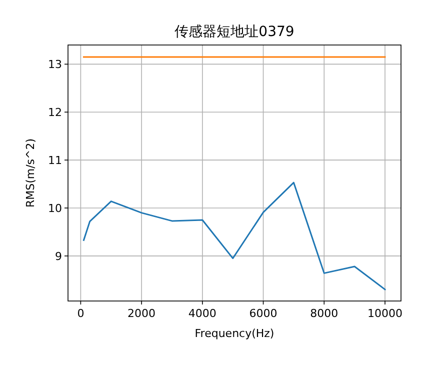 The width and height of the screenshot is (444, 376). What do you see at coordinates (55, 65) in the screenshot?
I see `y-tick-label: 13` at bounding box center [55, 65].